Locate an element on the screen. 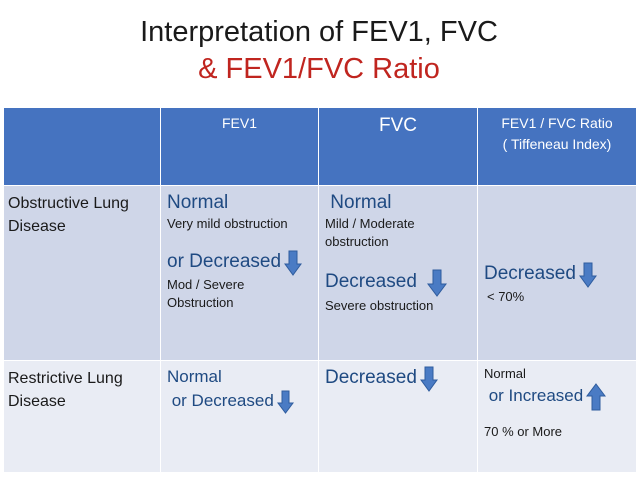 This screenshot has height=478, width=638. row-label-restrictive: Restrictive Lung Disease is located at coordinates (82, 416).